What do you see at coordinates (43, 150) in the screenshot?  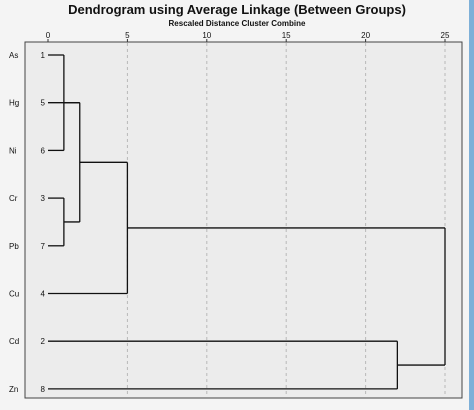 I see `leaf-case-number: 6` at bounding box center [43, 150].